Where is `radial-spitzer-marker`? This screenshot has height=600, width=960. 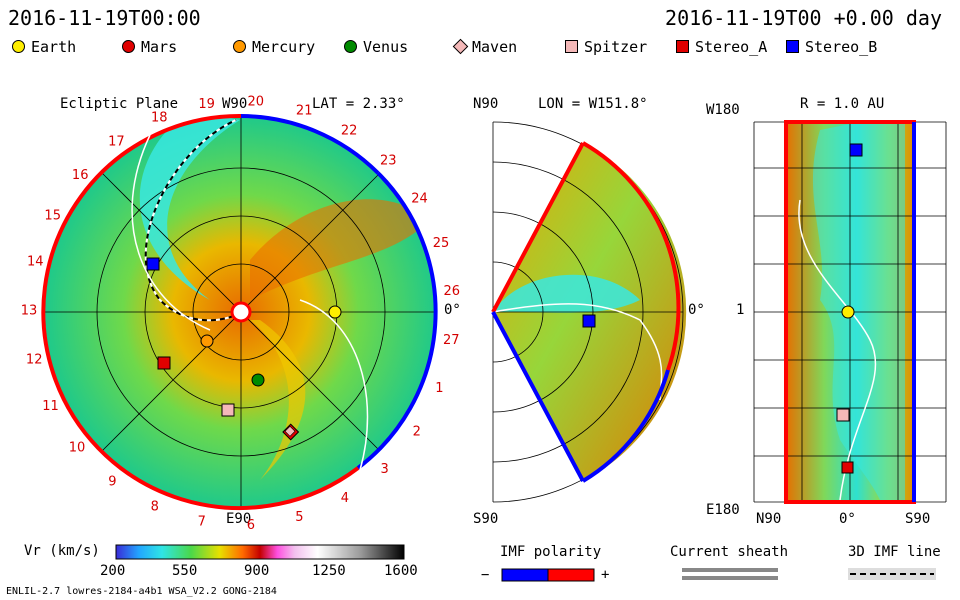
radial-spitzer-marker is located at coordinates (843, 415).